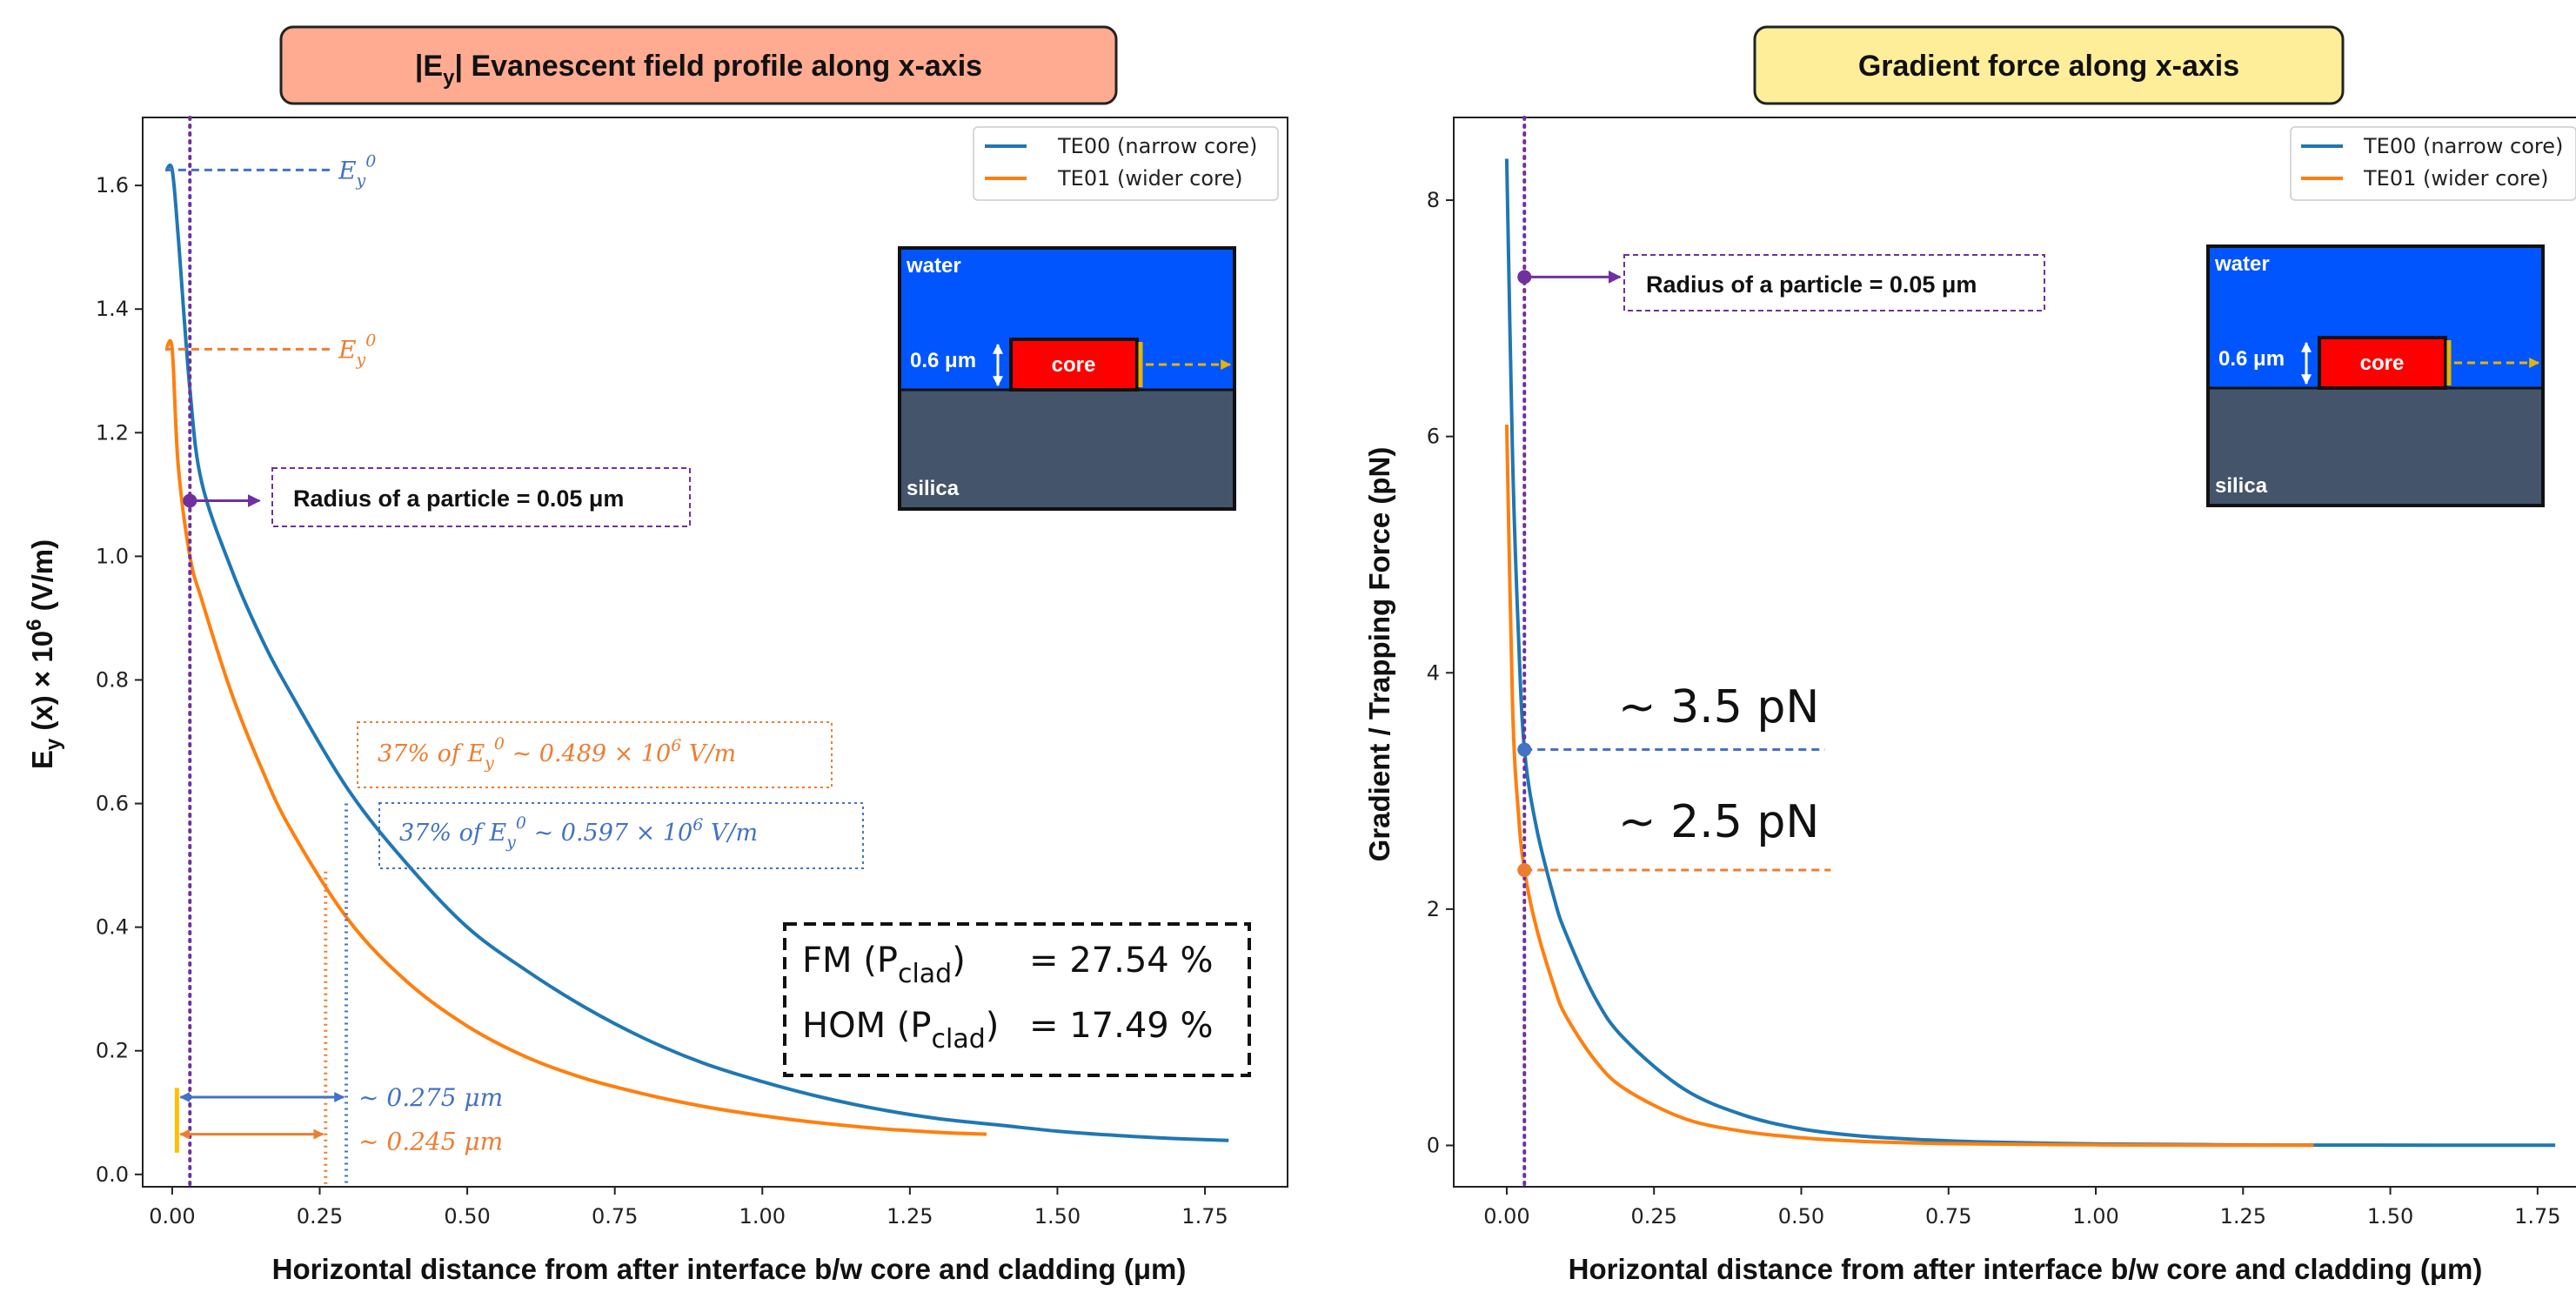 The image size is (2576, 1299). Describe the element at coordinates (112, 1051) in the screenshot. I see `left-y-tick-label: 0.2` at that location.